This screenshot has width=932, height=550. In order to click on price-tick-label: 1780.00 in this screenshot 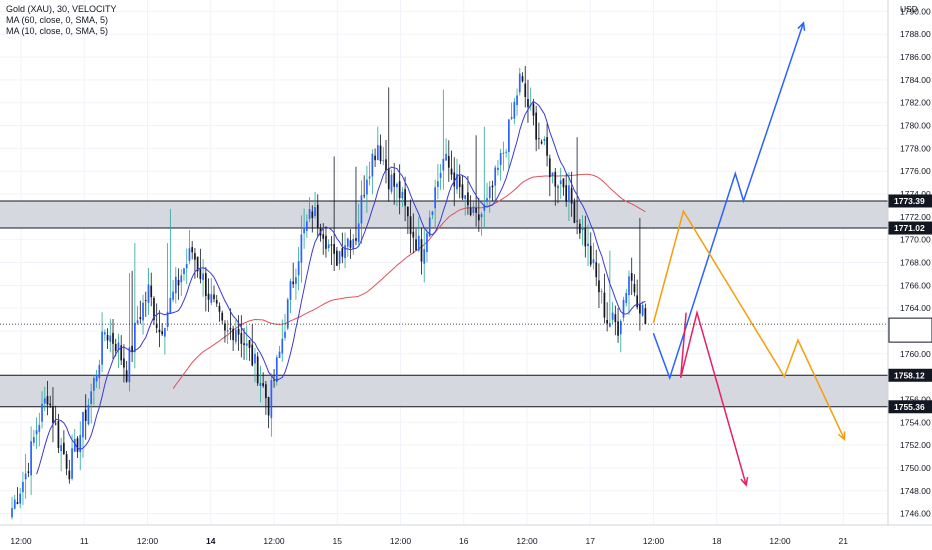, I will do `click(915, 126)`.